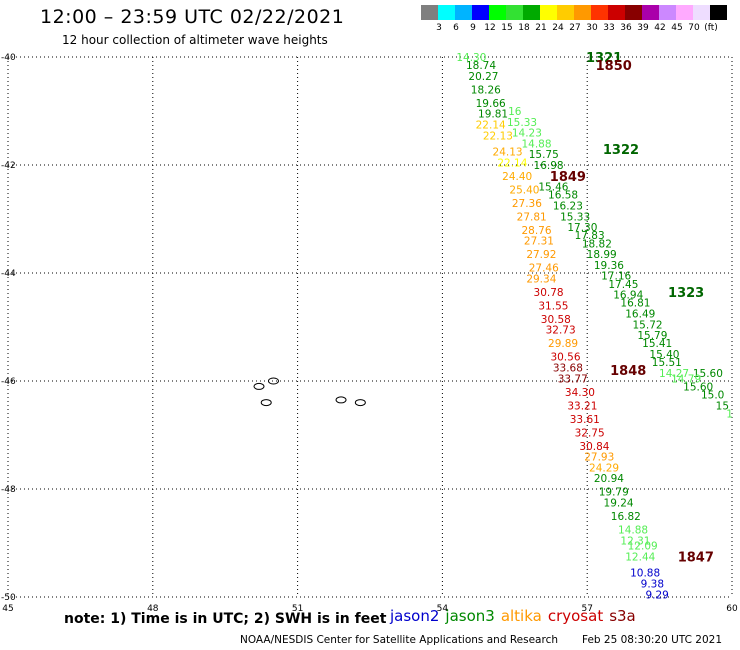  I want to click on wave-height-value: 16.98, so click(549, 166).